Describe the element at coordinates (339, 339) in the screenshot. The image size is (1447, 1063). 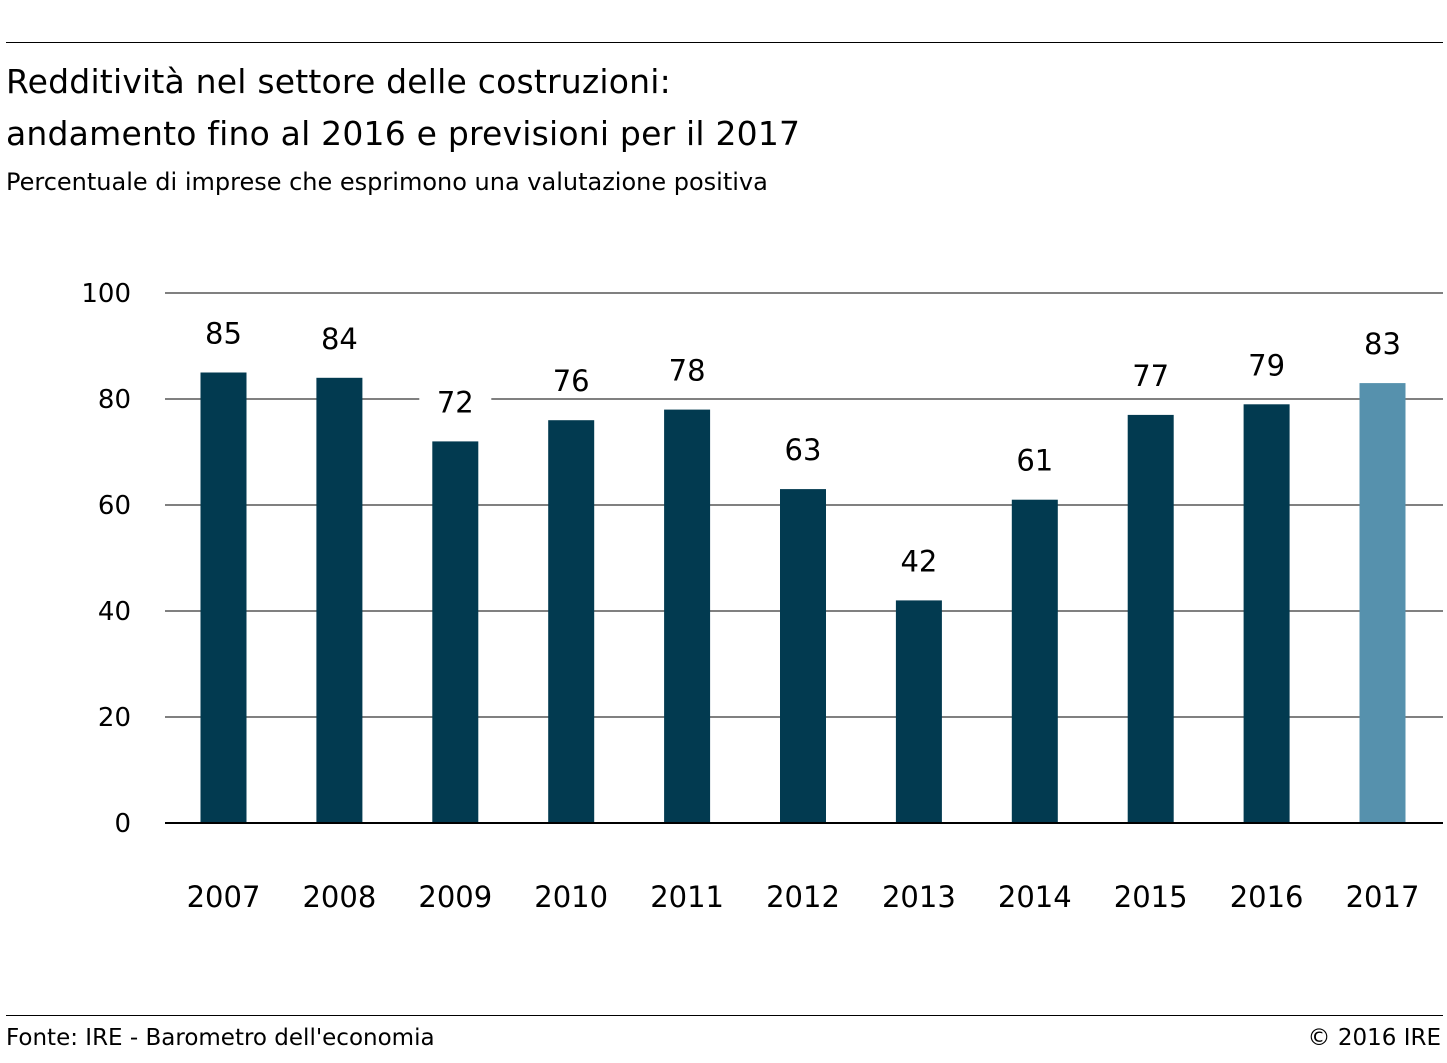
I see `value-label-2008: 84` at that location.